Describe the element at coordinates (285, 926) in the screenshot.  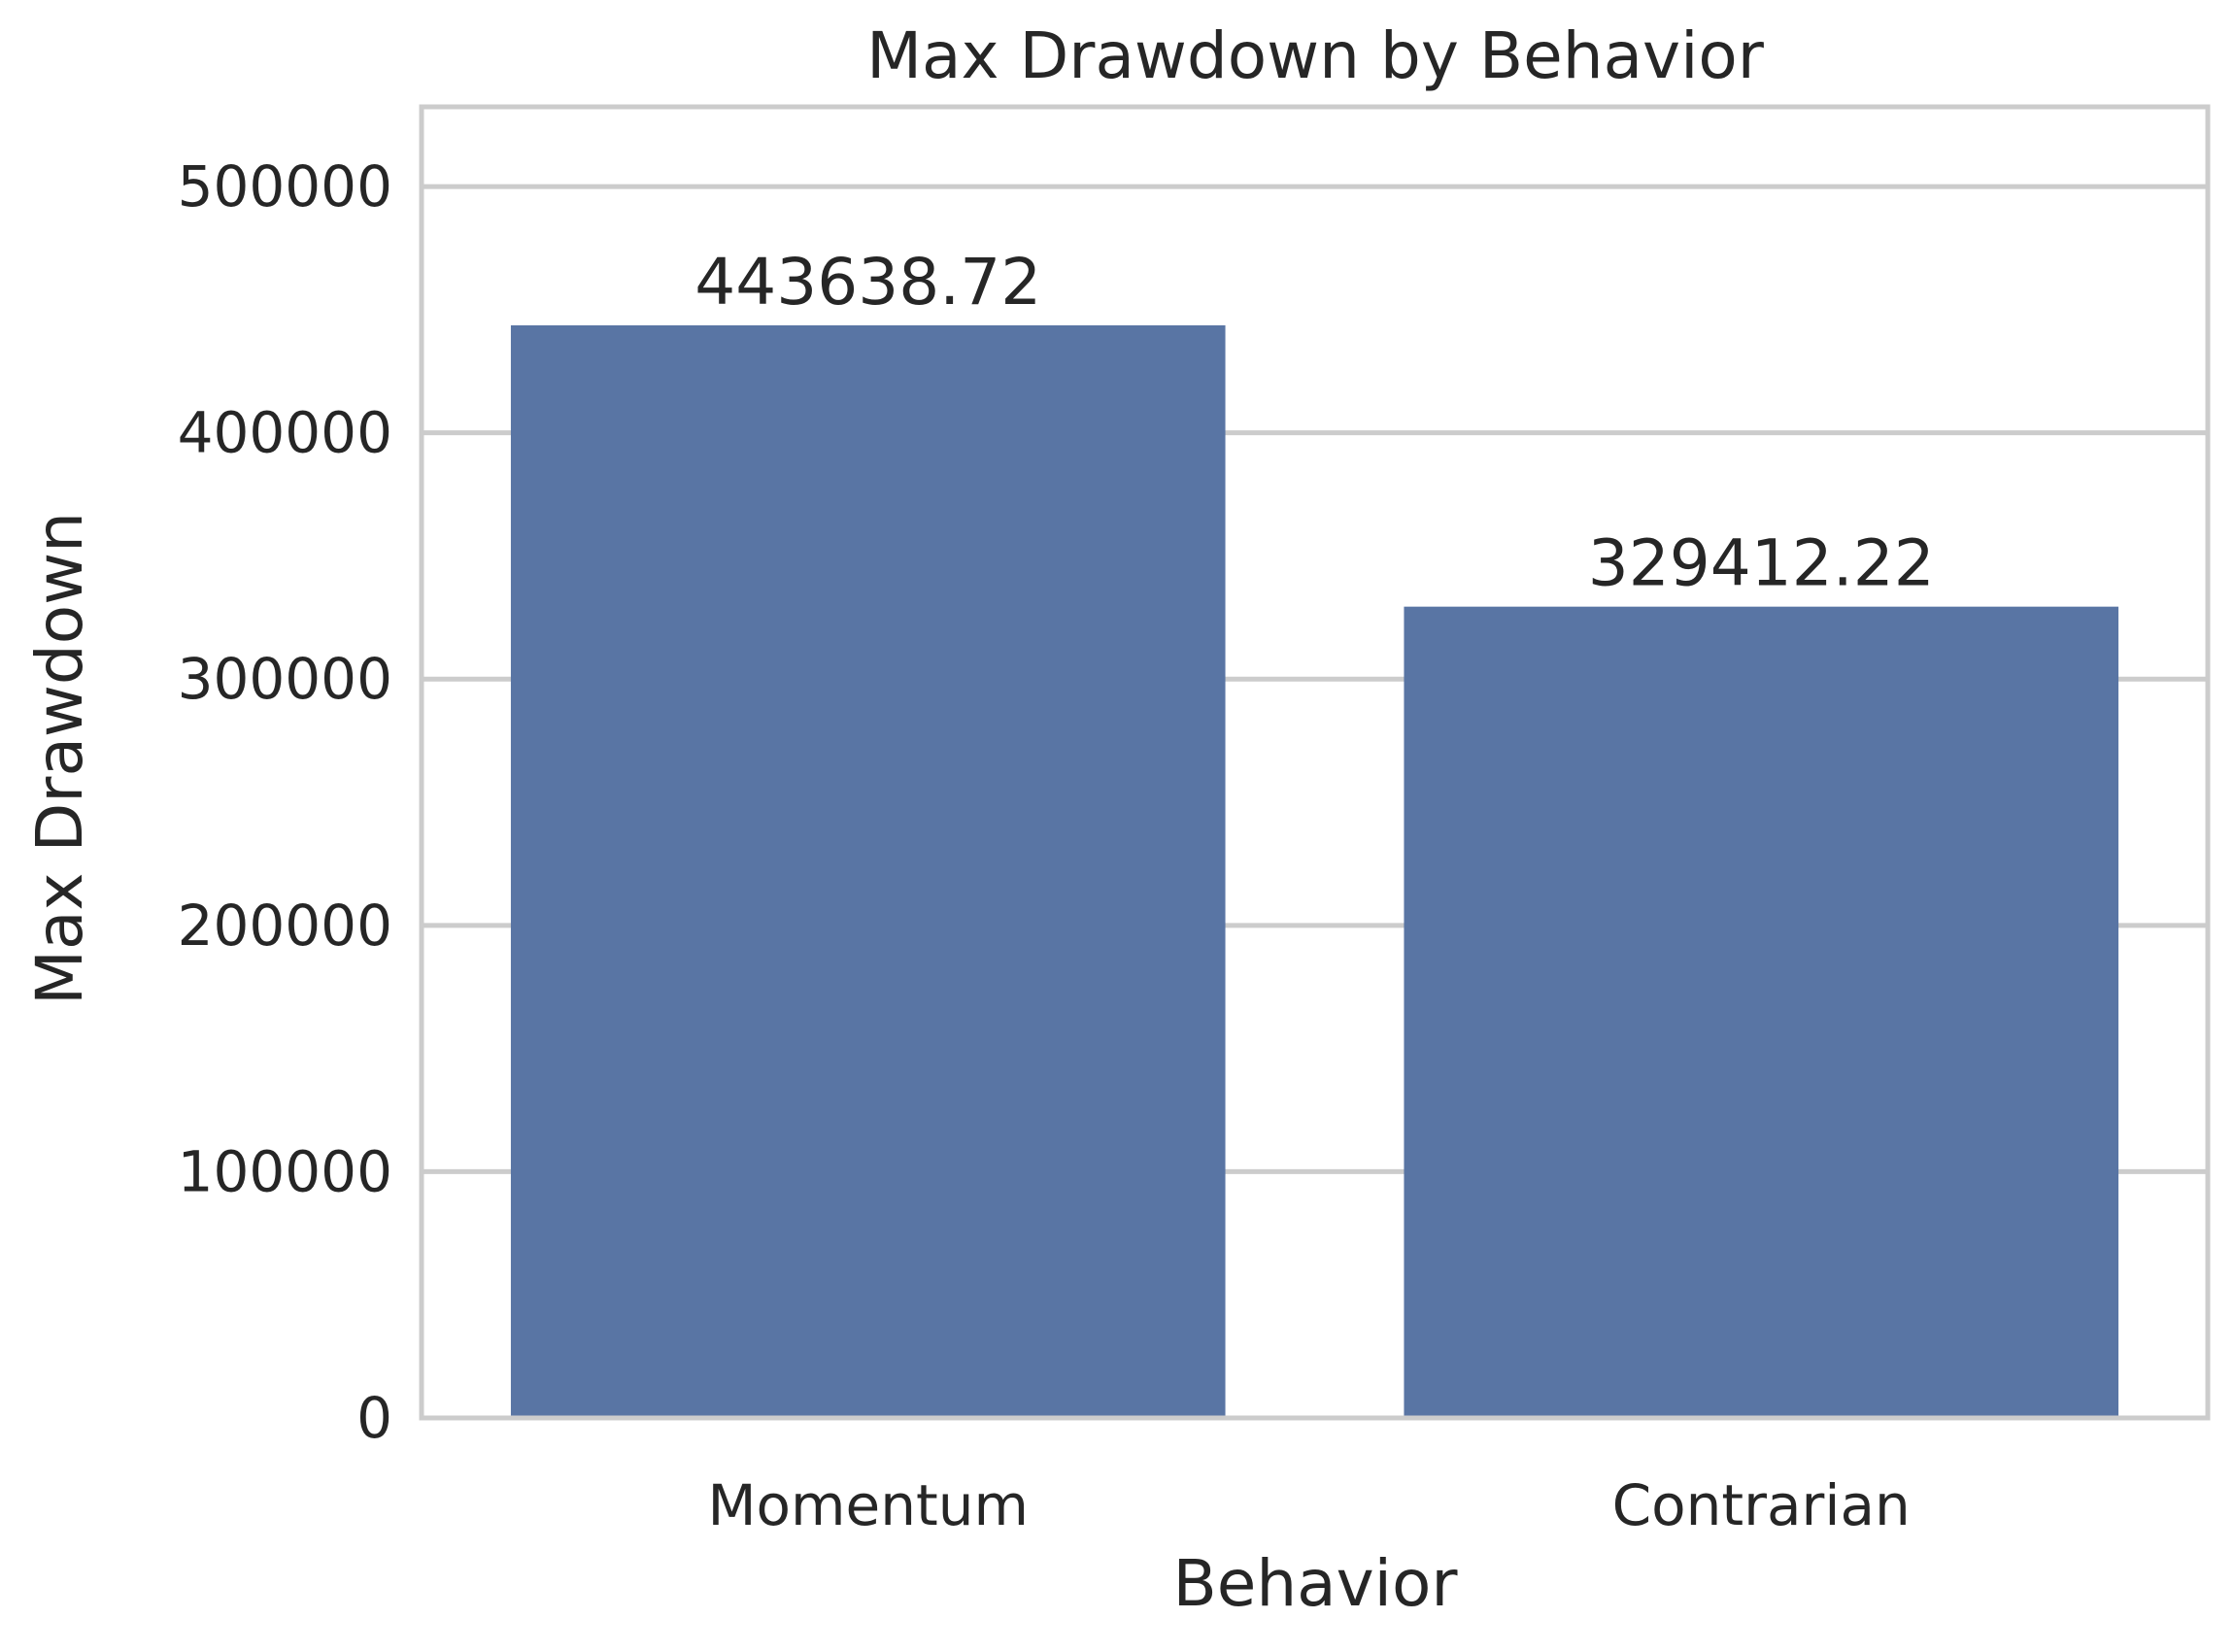
I see `y-tick-label: 200000` at that location.